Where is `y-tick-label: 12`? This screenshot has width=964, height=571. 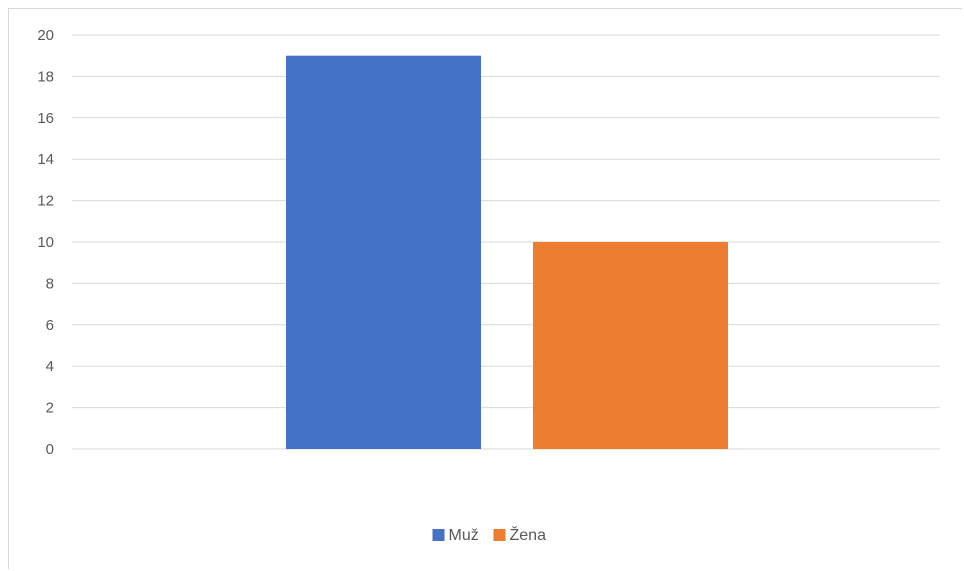 y-tick-label: 12 is located at coordinates (45, 201).